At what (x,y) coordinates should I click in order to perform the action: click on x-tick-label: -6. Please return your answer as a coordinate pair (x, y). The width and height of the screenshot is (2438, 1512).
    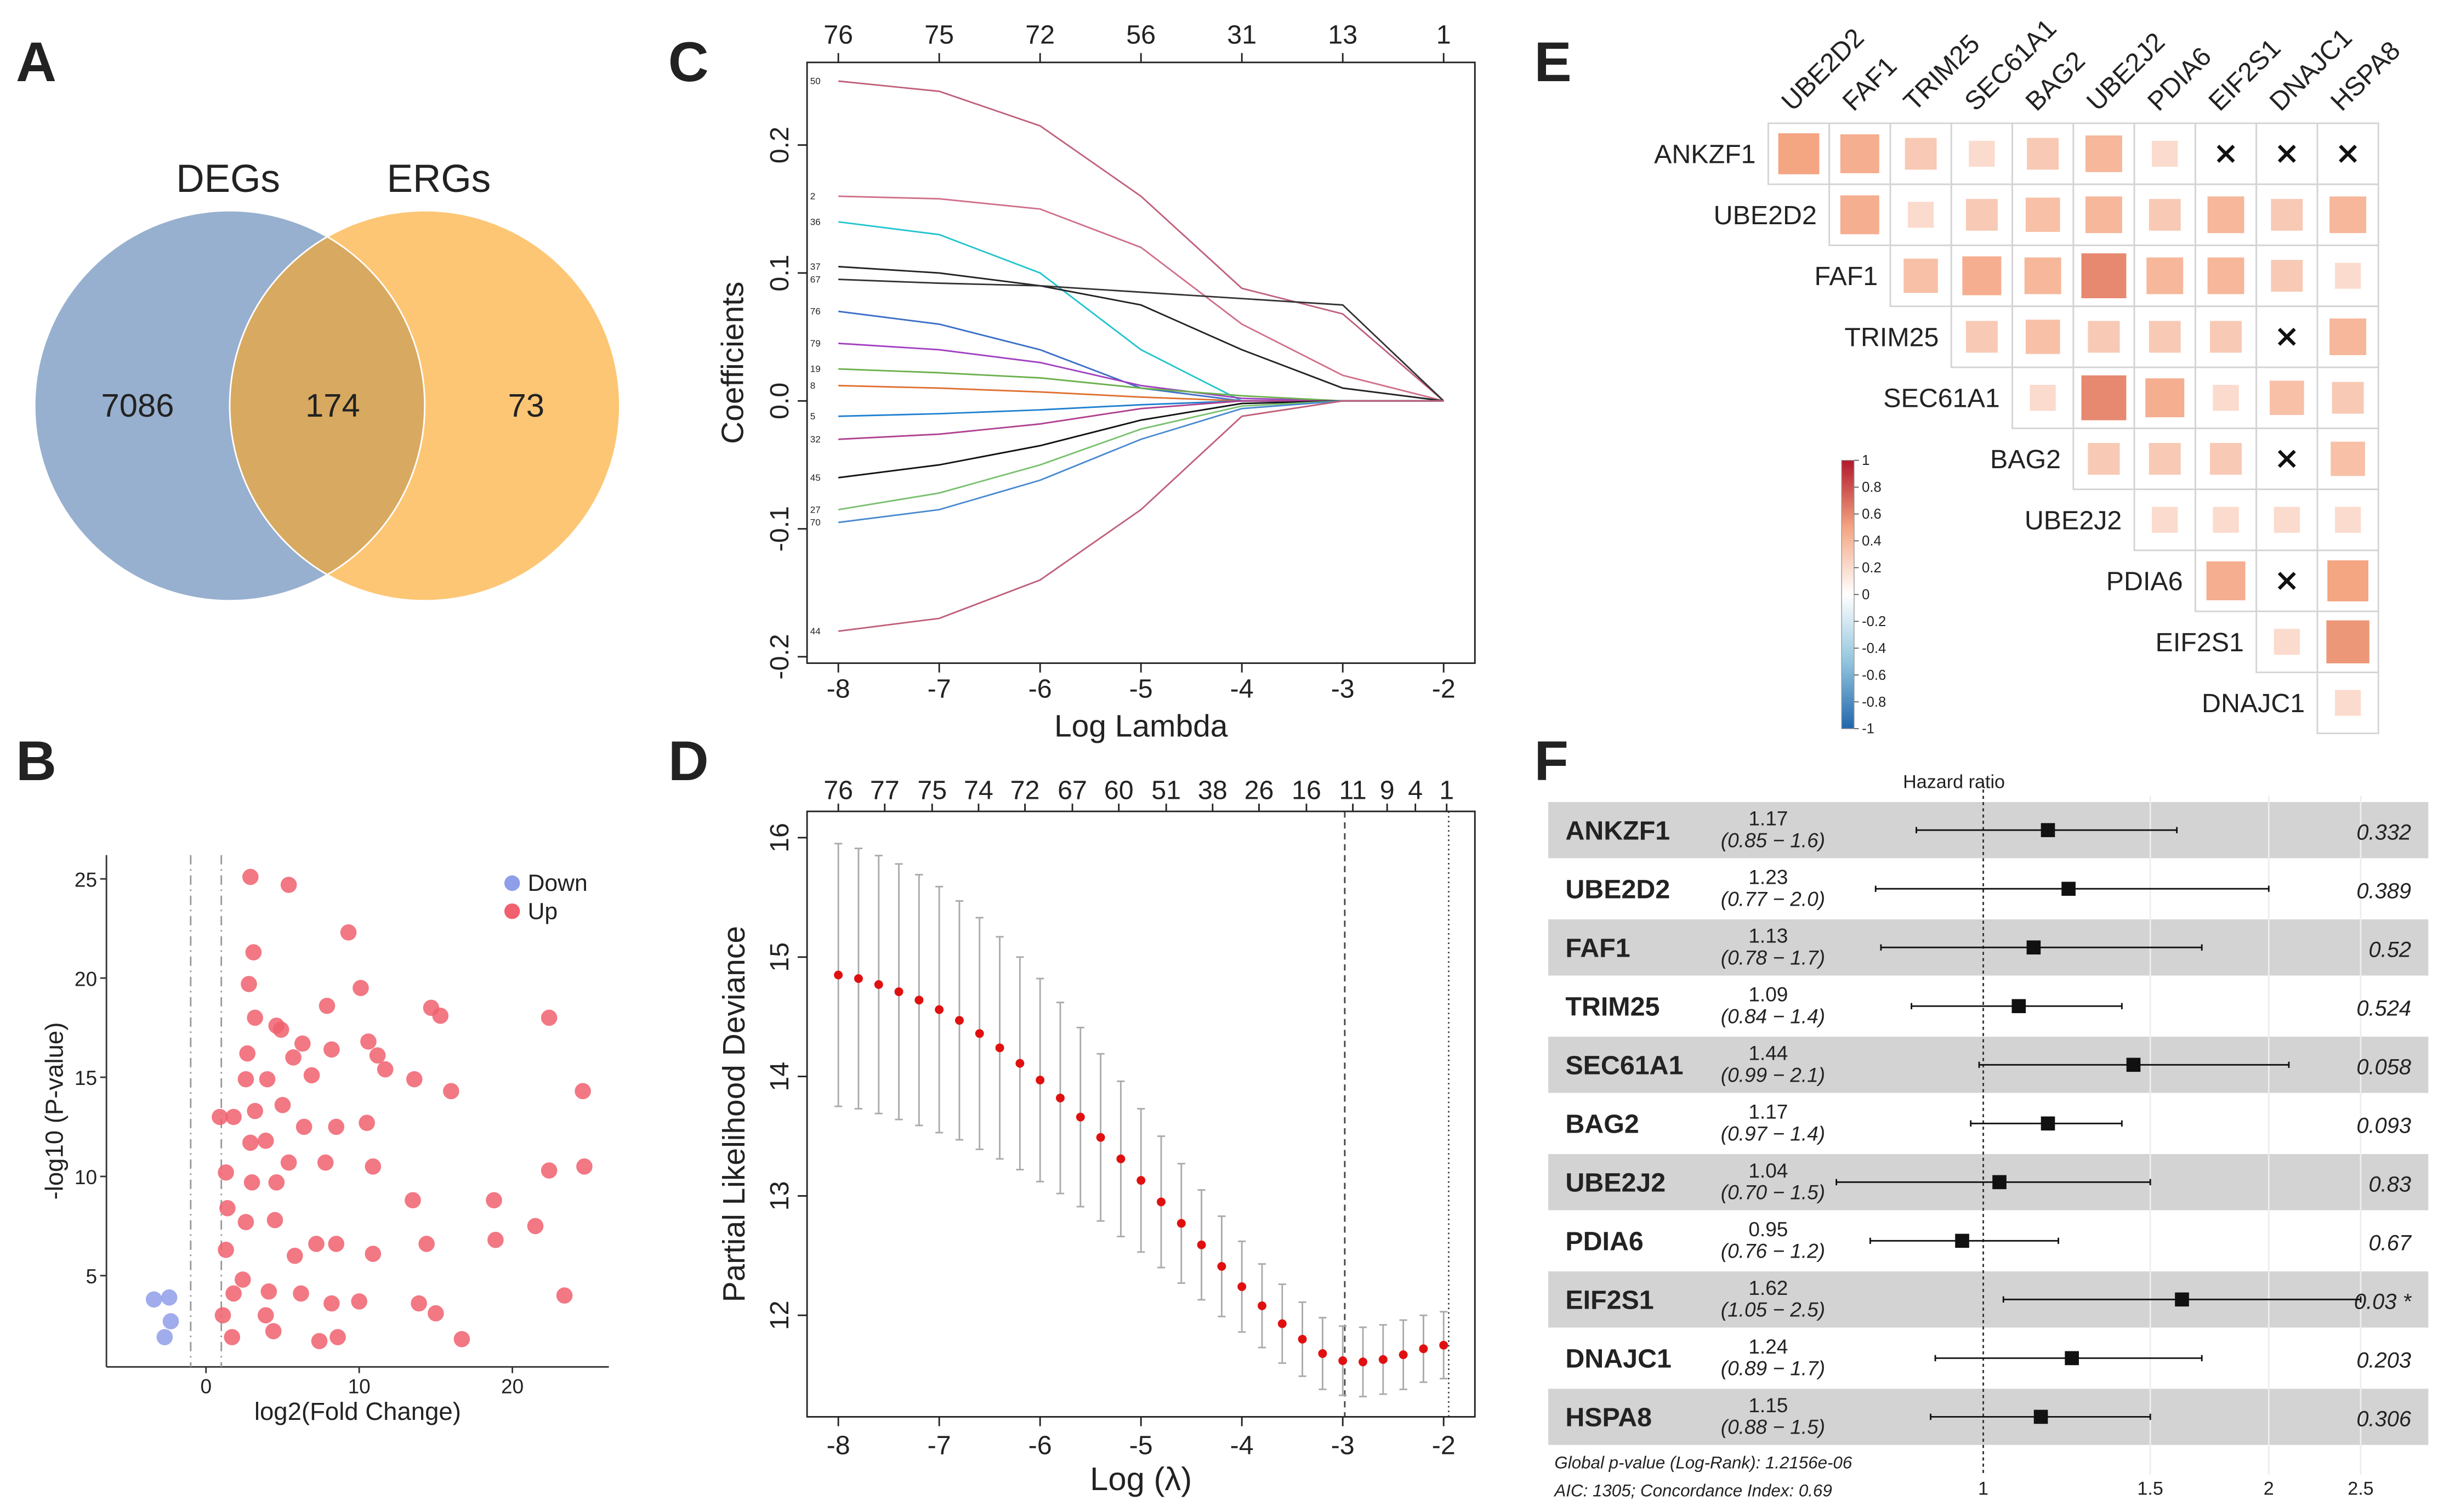
    Looking at the image, I should click on (1040, 688).